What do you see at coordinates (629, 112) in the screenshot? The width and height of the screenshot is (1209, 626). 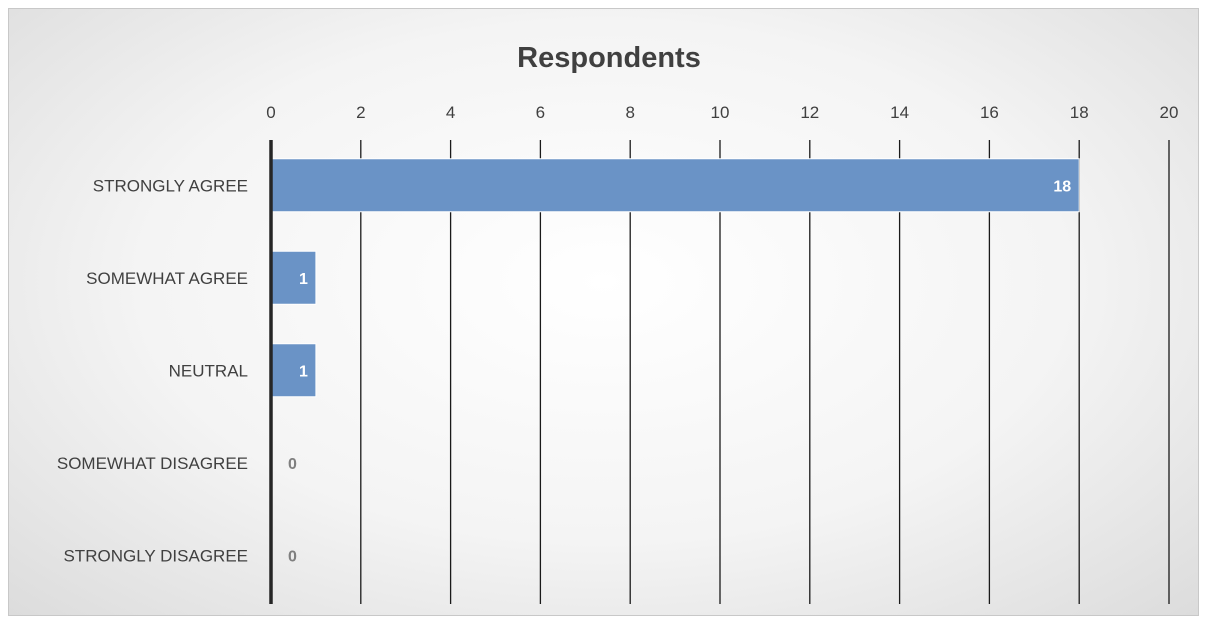 I see `x-tick-label: 8` at bounding box center [629, 112].